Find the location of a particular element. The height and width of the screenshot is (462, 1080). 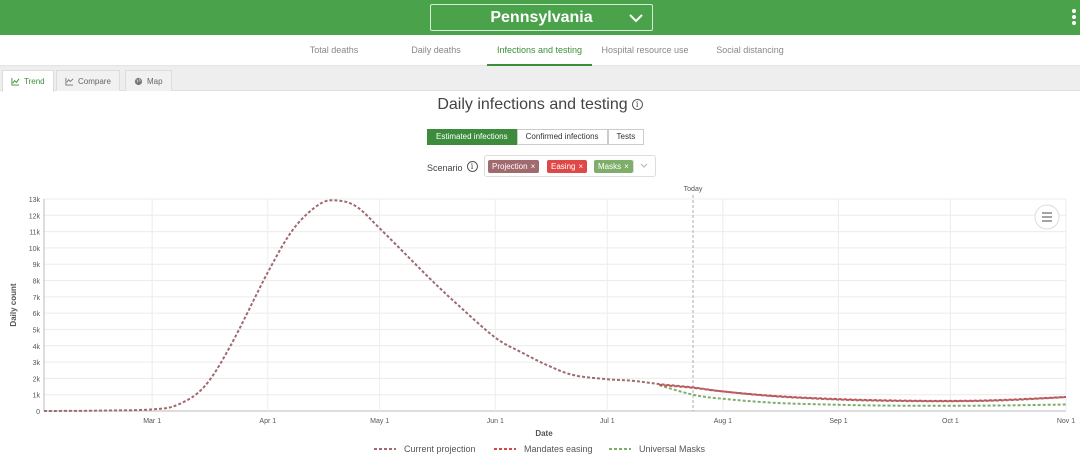

subtab-map: Map is located at coordinates (148, 80).